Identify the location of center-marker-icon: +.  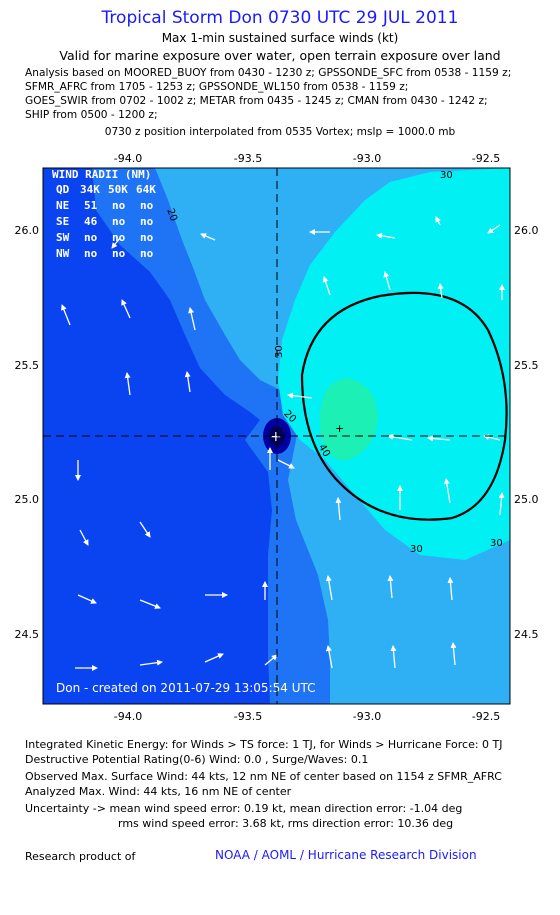
(276, 437).